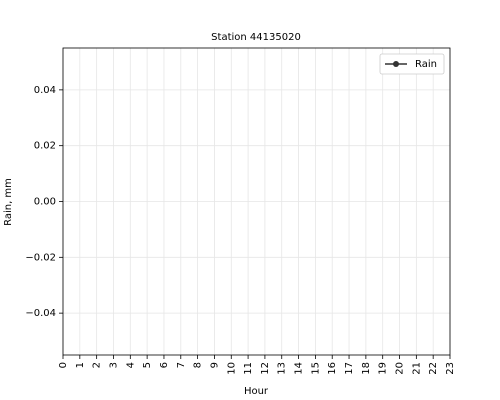 This screenshot has height=400, width=500. I want to click on x-tick-label: 8, so click(198, 365).